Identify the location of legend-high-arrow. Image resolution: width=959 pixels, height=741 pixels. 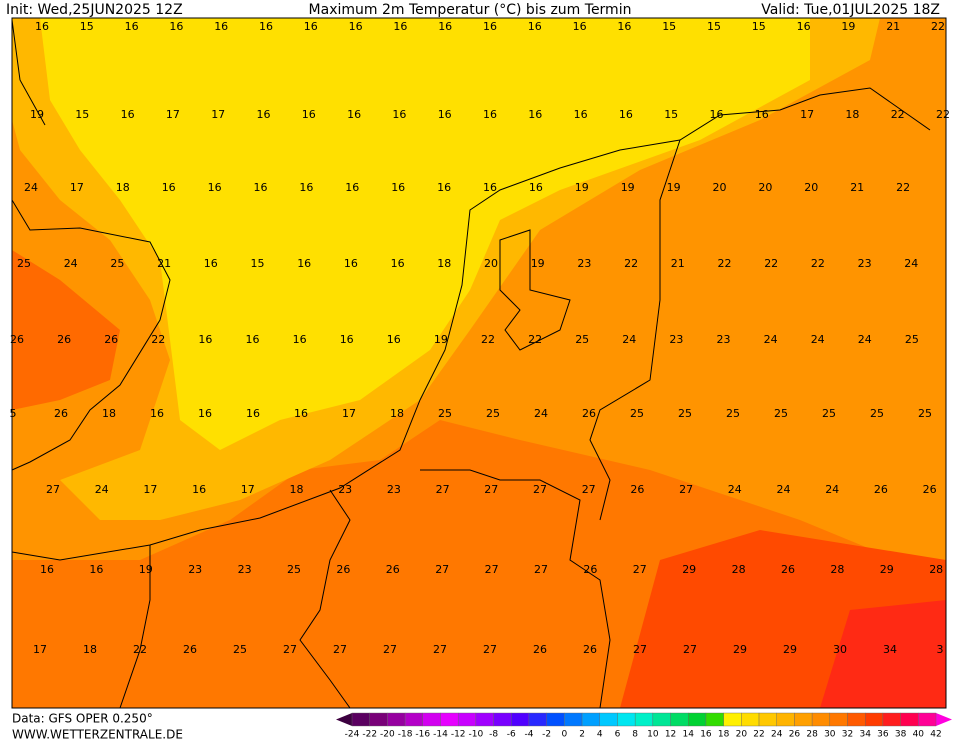
(944, 719).